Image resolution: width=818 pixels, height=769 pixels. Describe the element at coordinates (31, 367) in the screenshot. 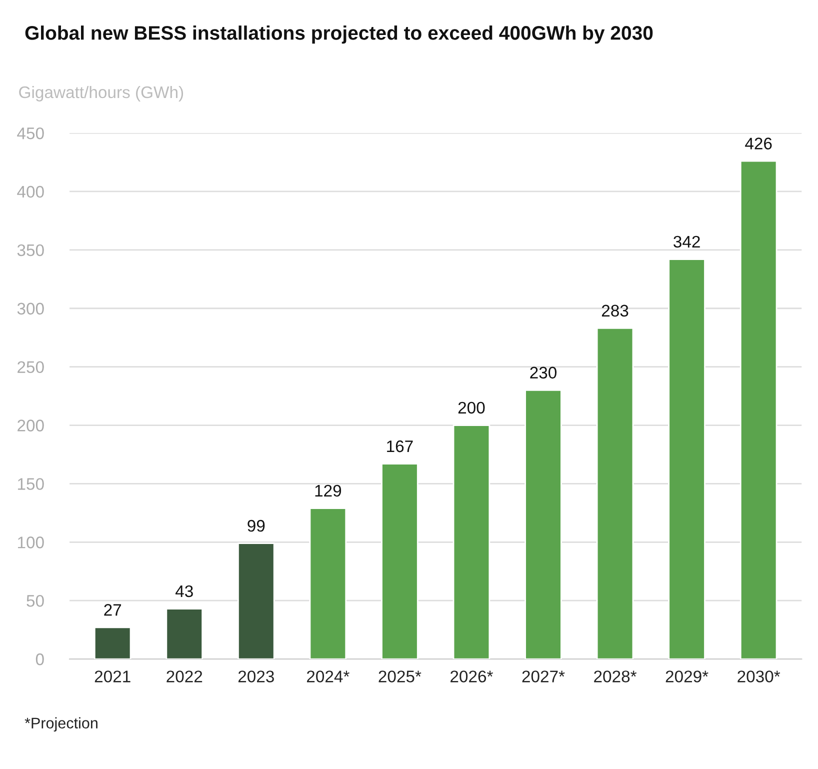

I see `y-tick-label: 250` at that location.